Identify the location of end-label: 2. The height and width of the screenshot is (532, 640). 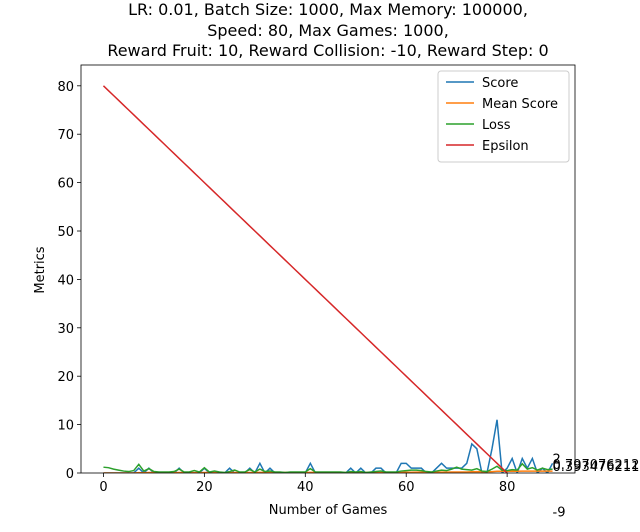
(557, 459).